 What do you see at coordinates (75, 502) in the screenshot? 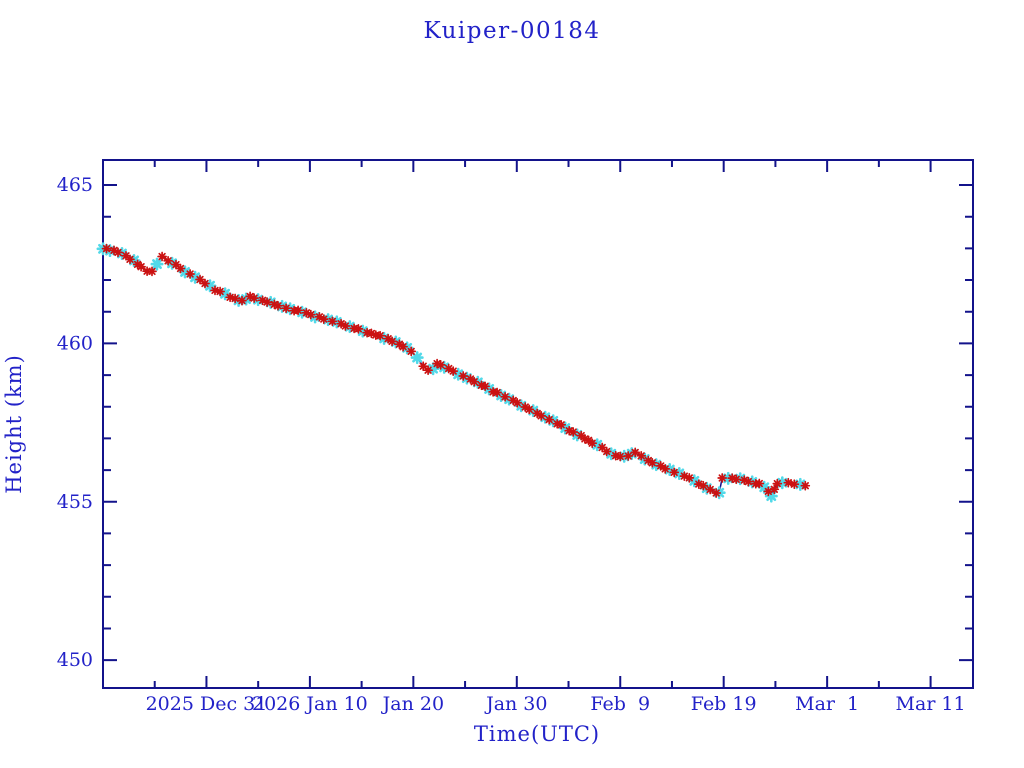
I see `y-tick-label: 455` at bounding box center [75, 502].